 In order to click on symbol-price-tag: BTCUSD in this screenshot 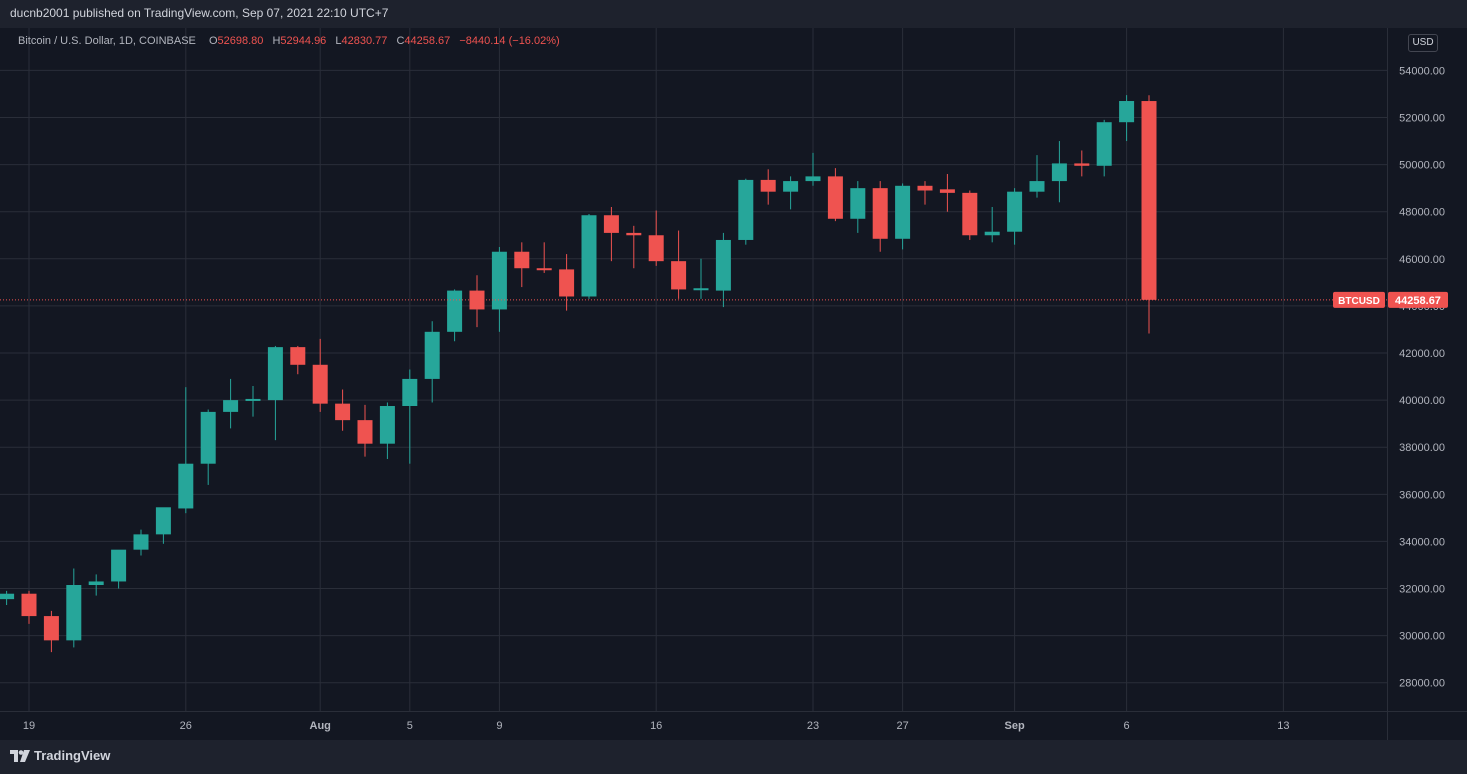, I will do `click(1359, 299)`.